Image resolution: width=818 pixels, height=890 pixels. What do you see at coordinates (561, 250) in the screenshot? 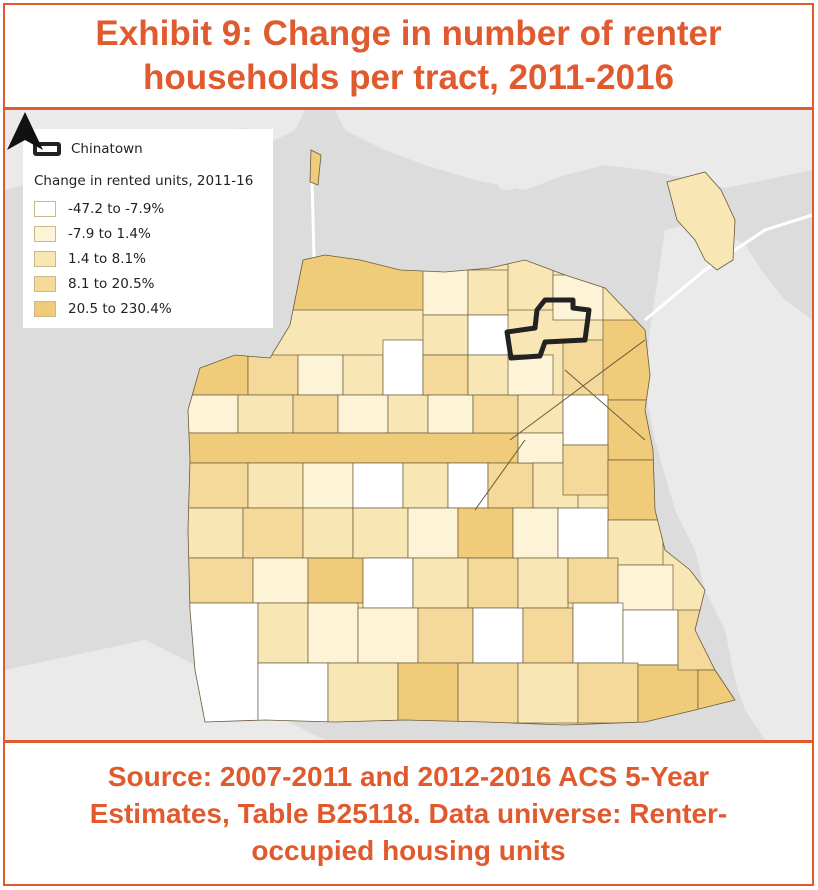
I see `bridges` at bounding box center [561, 250].